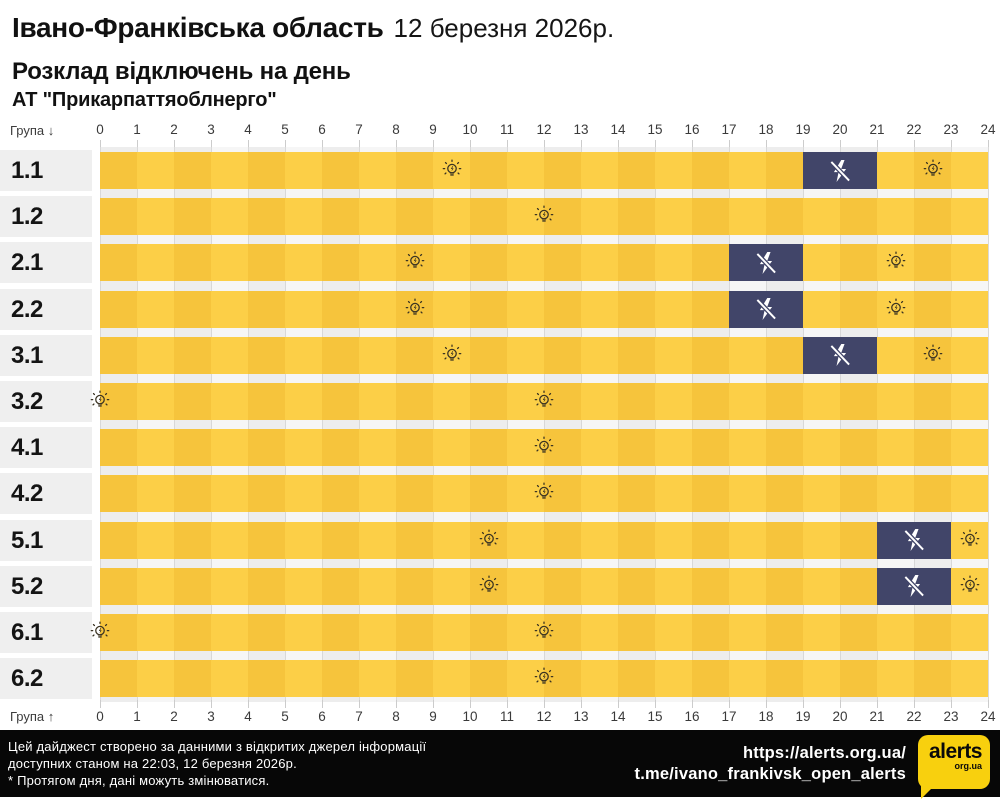 The image size is (1000, 799). Describe the element at coordinates (500, 586) in the screenshot. I see `group-row-5.2: 5.2` at that location.